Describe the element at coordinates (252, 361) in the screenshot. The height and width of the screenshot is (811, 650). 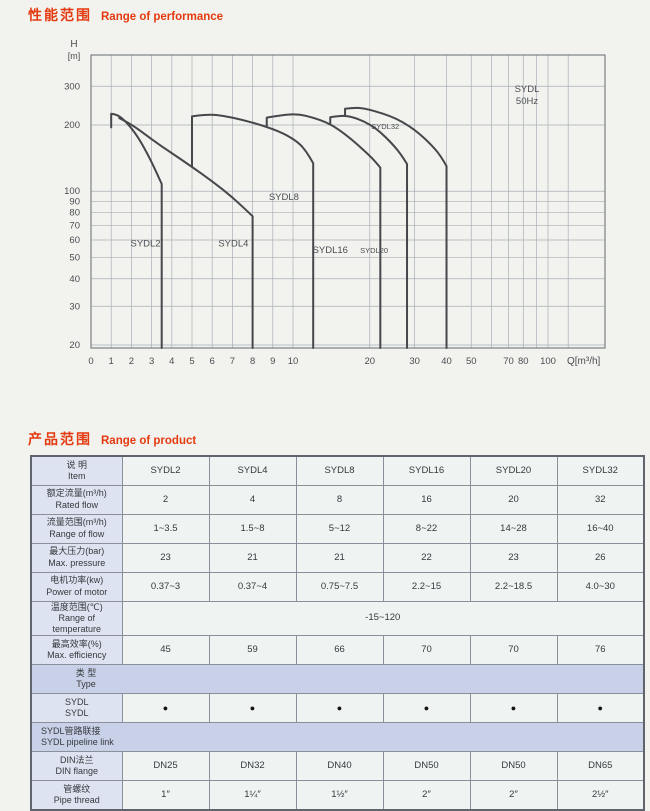
I see `x-tick-label: 8` at that location.